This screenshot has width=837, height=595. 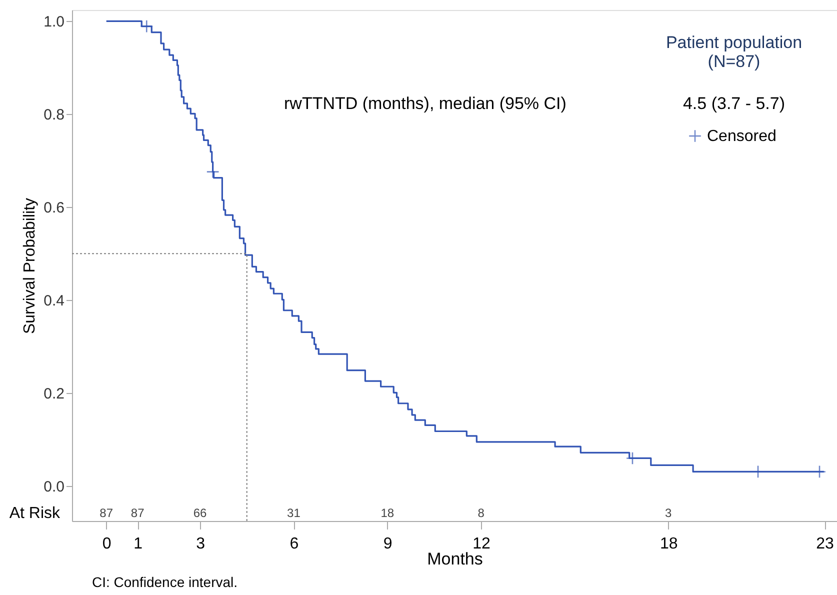 I want to click on x-axis-title: Months, so click(x=455, y=559).